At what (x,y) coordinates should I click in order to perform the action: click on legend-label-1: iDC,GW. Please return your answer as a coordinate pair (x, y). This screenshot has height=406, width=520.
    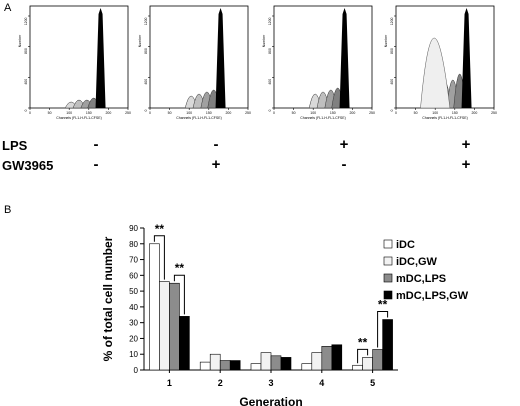
    Looking at the image, I should click on (417, 262).